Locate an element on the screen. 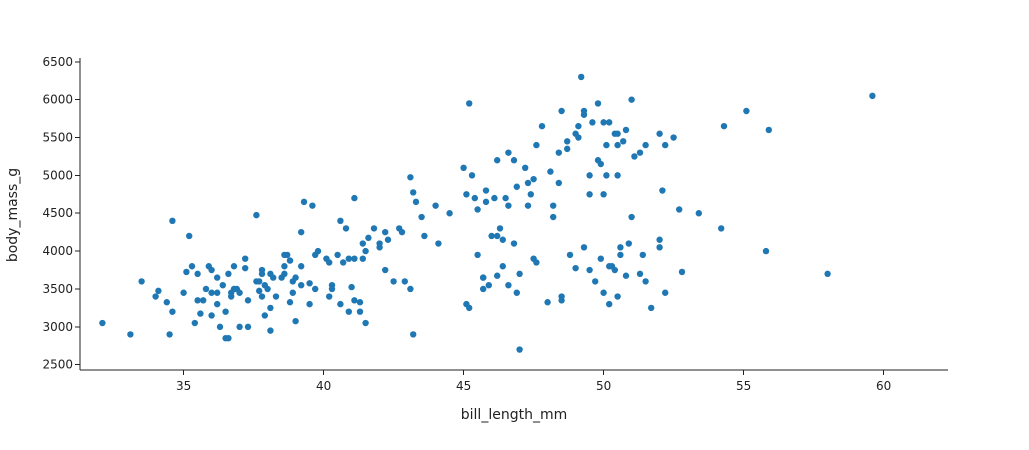 The image size is (1029, 450). y-tick-label: 2500 is located at coordinates (57, 365).